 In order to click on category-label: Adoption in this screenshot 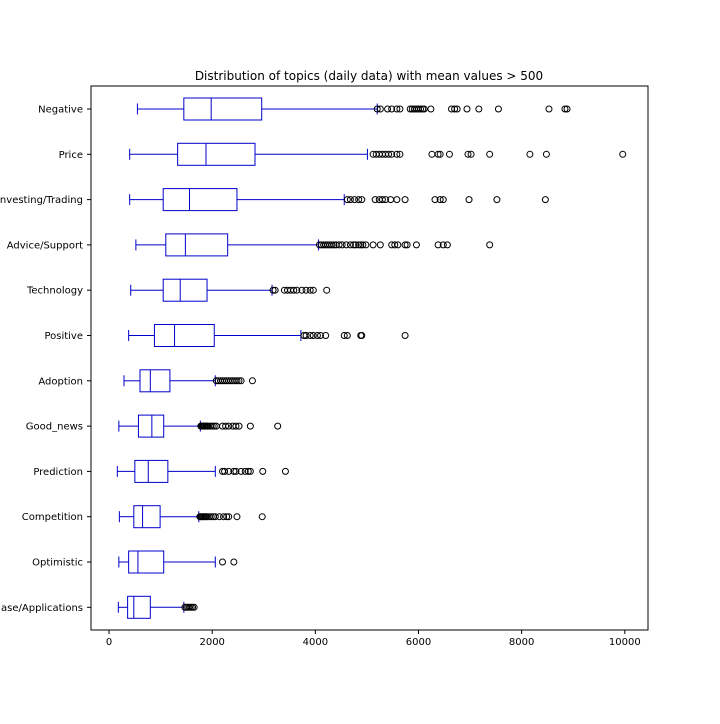, I will do `click(60, 381)`.